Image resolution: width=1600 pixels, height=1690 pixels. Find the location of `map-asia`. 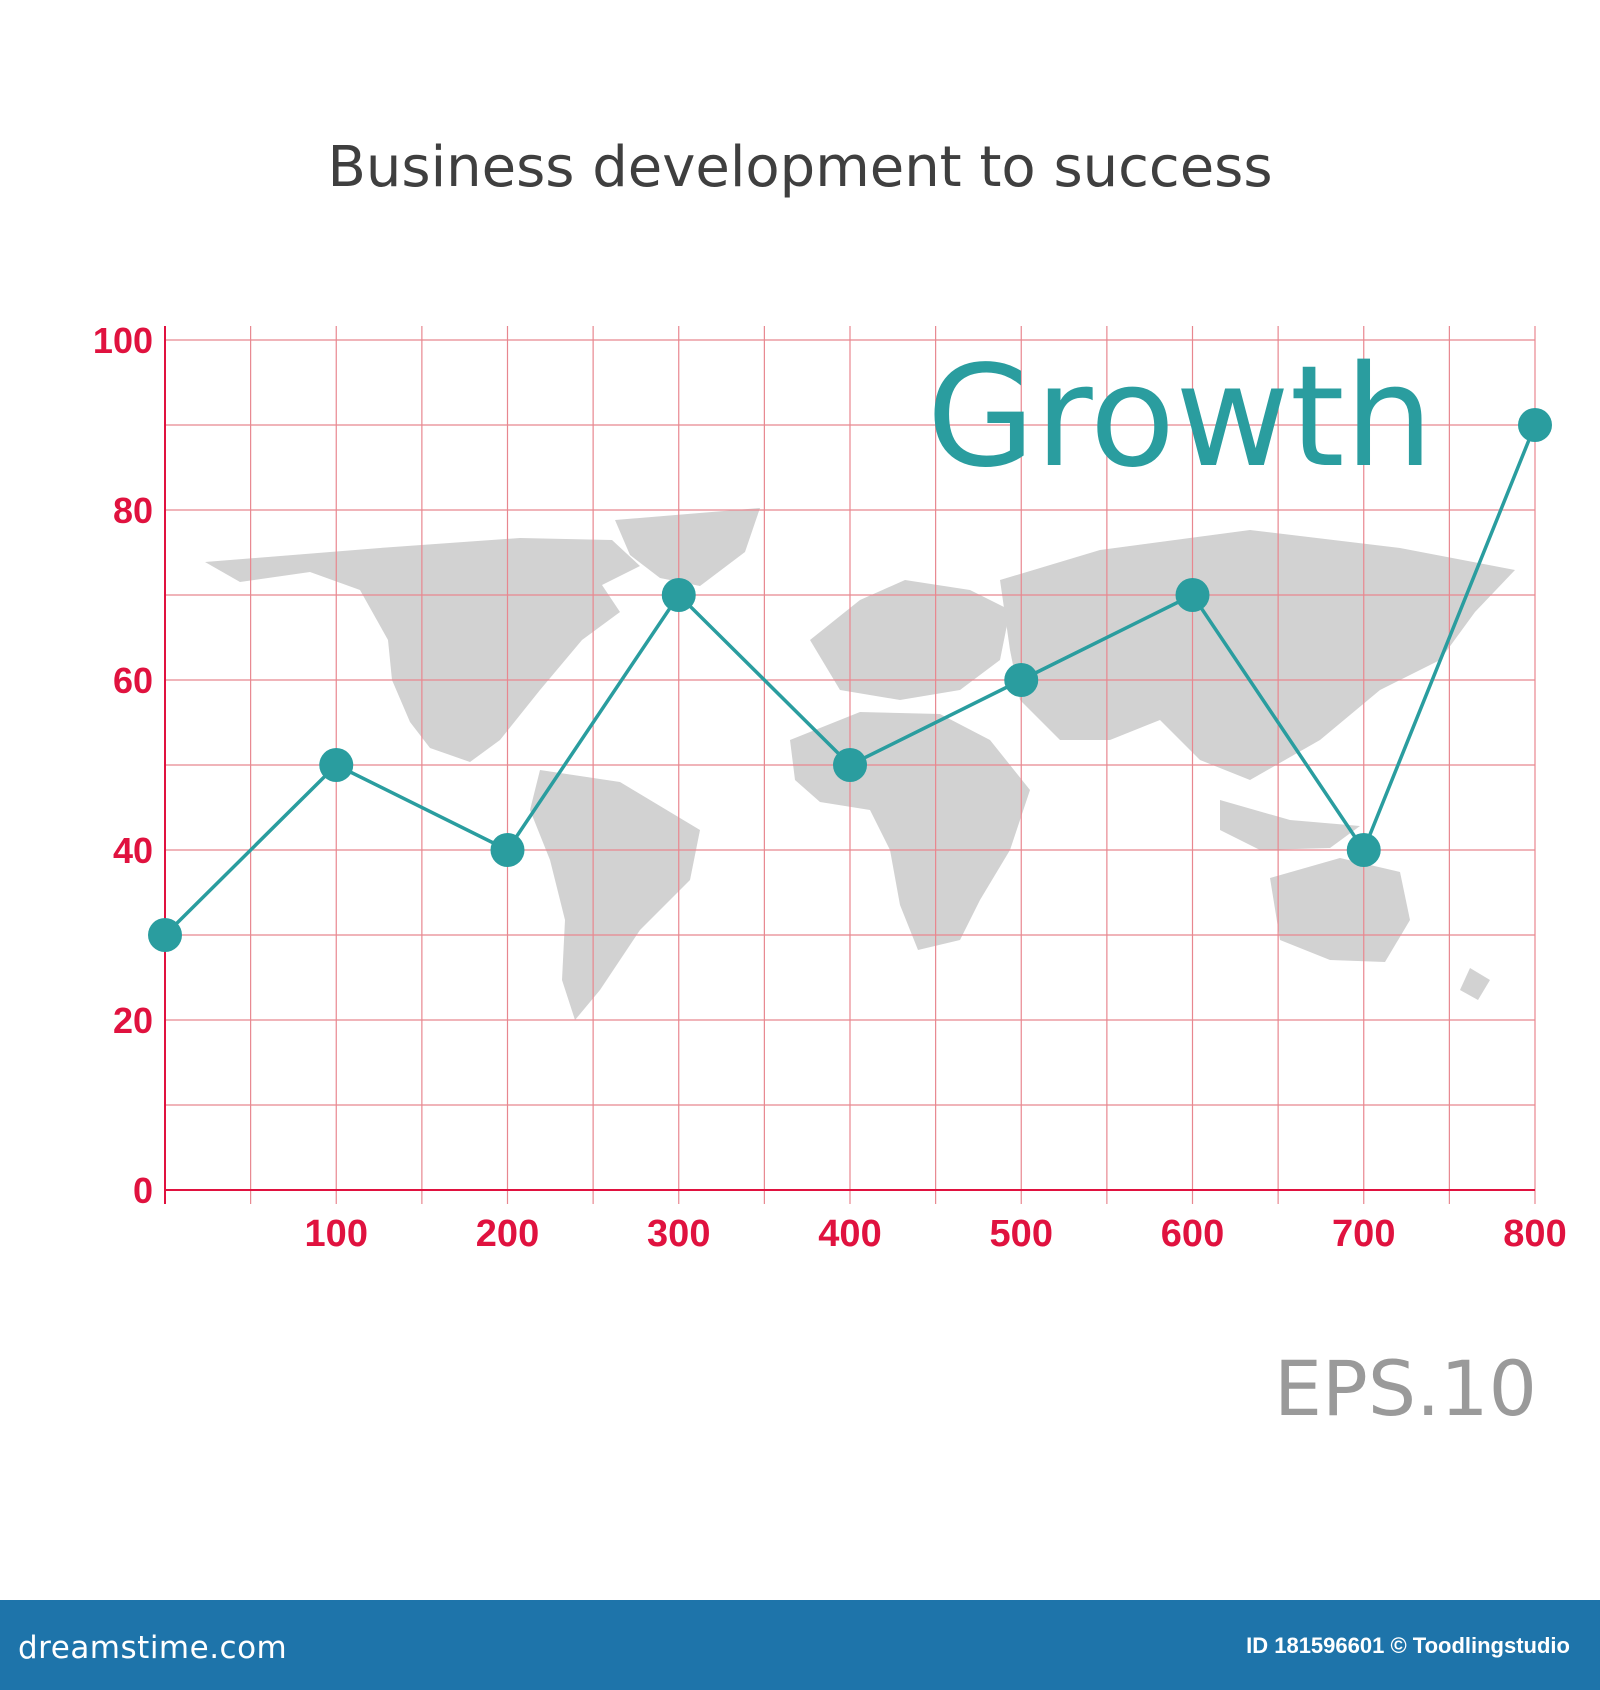

map-asia is located at coordinates (1257, 655).